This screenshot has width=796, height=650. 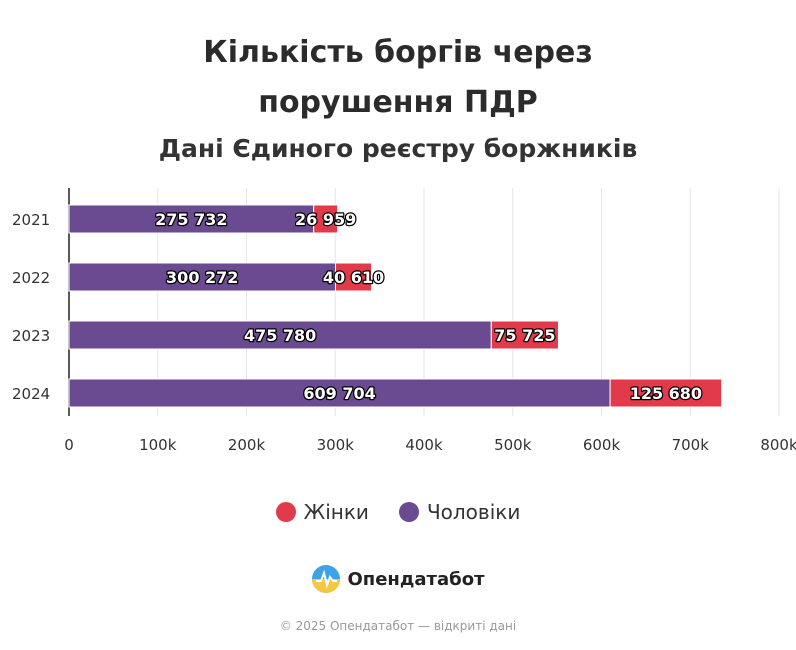 I want to click on y-tick-label: 2021, so click(x=31, y=220).